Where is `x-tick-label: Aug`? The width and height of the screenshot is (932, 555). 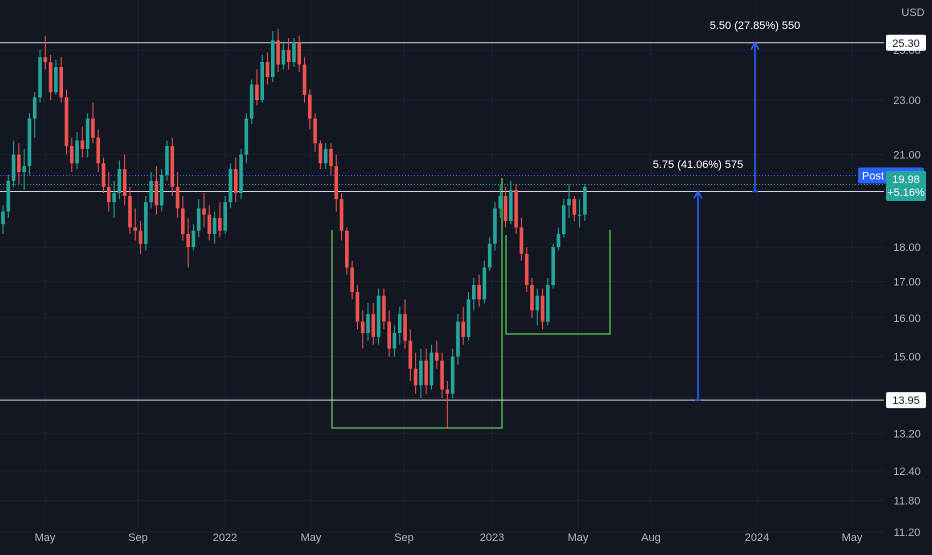
x-tick-label: Aug is located at coordinates (651, 538).